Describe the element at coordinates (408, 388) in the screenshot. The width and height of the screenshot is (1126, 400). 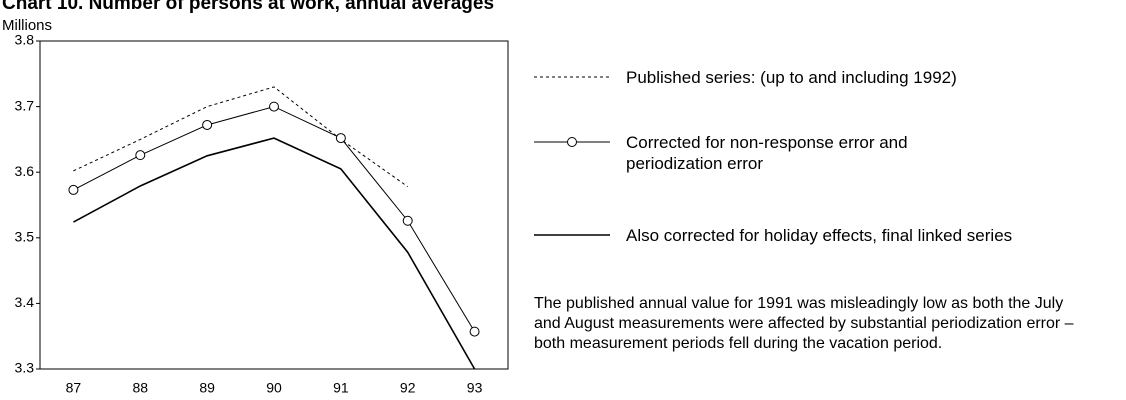
I see `x-tick-label: 92` at that location.